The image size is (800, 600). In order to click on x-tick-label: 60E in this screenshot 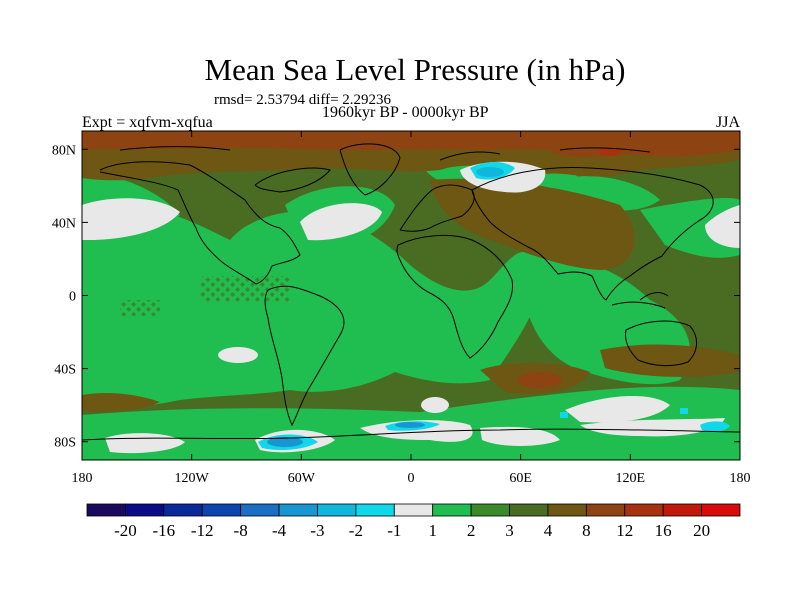, I will do `click(520, 478)`.